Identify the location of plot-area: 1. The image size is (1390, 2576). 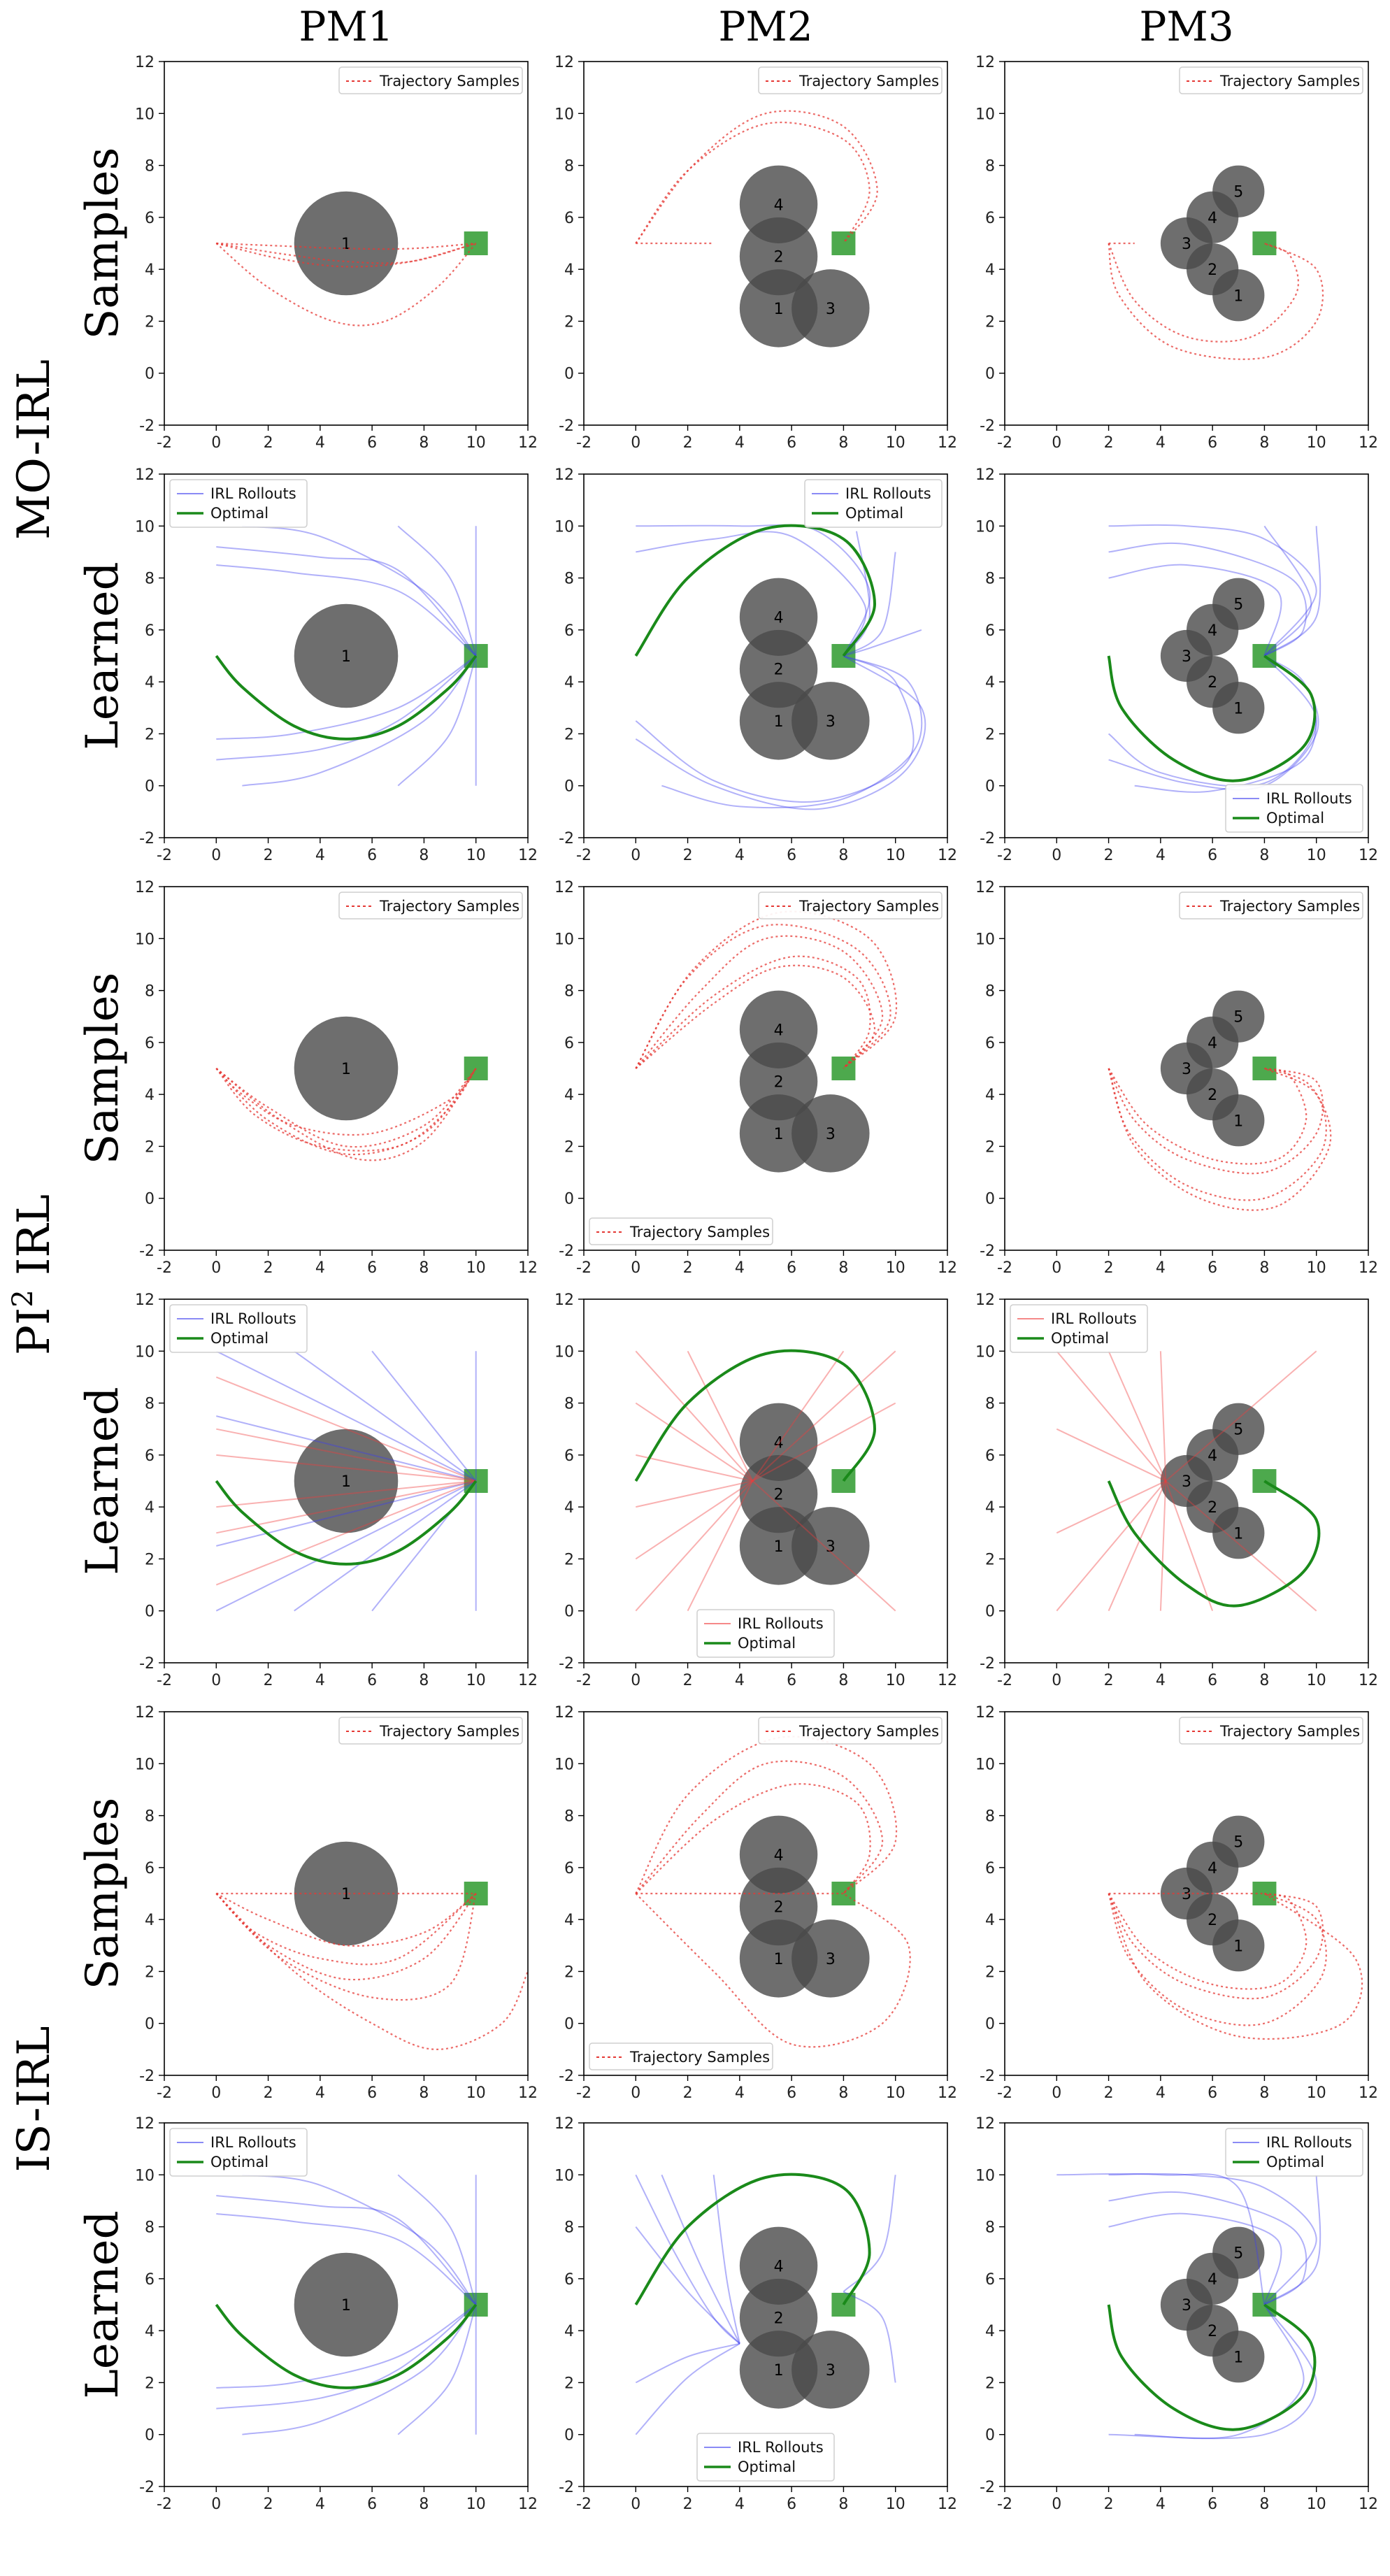
(351, 1088).